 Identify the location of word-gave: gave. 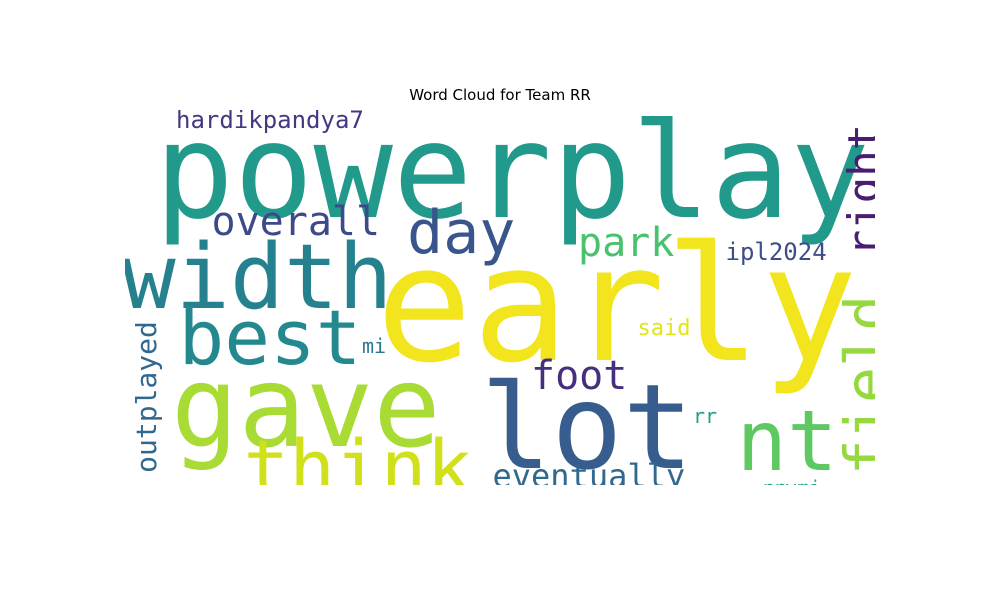
(306, 408).